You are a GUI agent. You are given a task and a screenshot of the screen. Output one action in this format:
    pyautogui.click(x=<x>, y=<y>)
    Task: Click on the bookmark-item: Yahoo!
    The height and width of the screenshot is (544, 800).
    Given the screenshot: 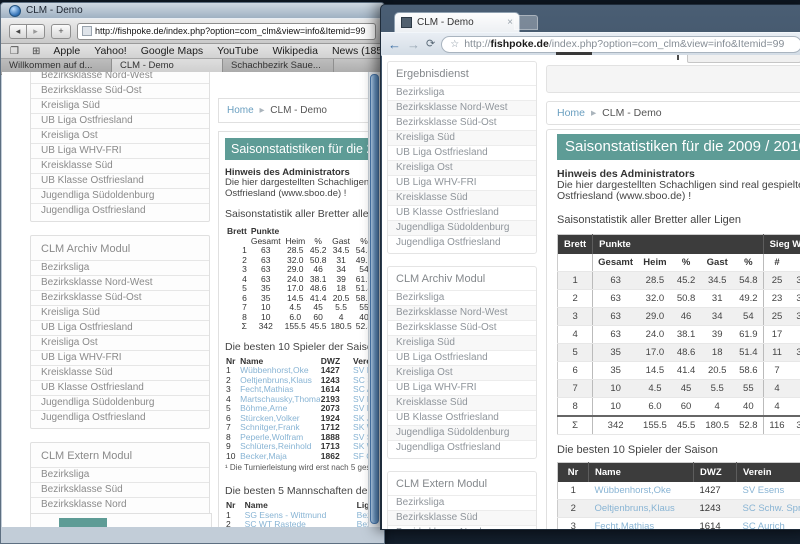 What is the action you would take?
    pyautogui.click(x=110, y=51)
    